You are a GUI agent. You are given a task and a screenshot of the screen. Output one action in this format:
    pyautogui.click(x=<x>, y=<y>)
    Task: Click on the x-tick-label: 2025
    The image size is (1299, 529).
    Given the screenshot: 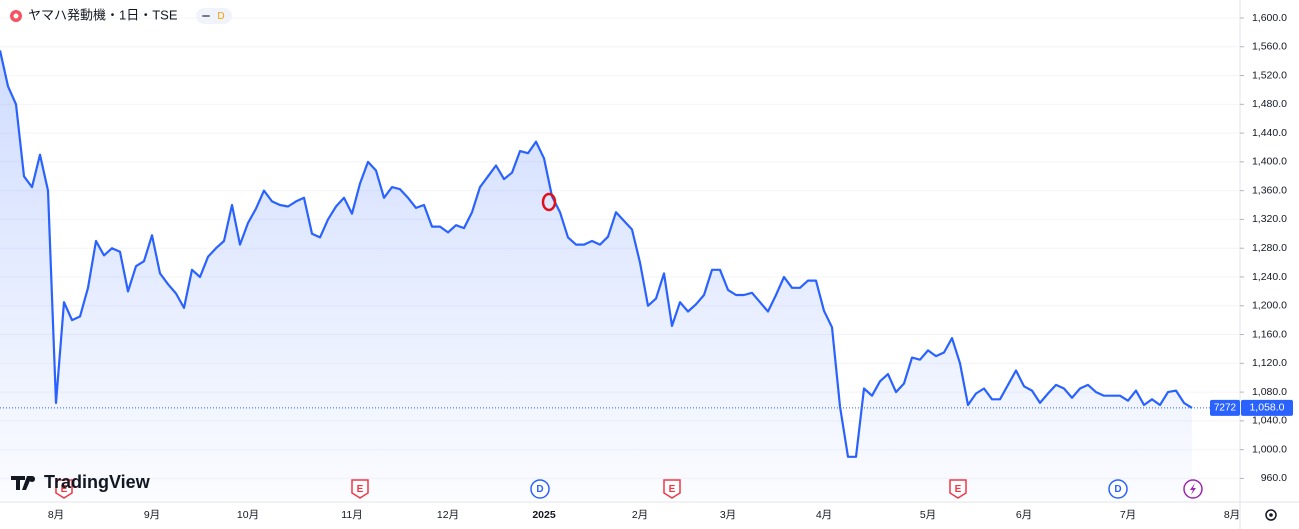 What is the action you would take?
    pyautogui.click(x=544, y=515)
    